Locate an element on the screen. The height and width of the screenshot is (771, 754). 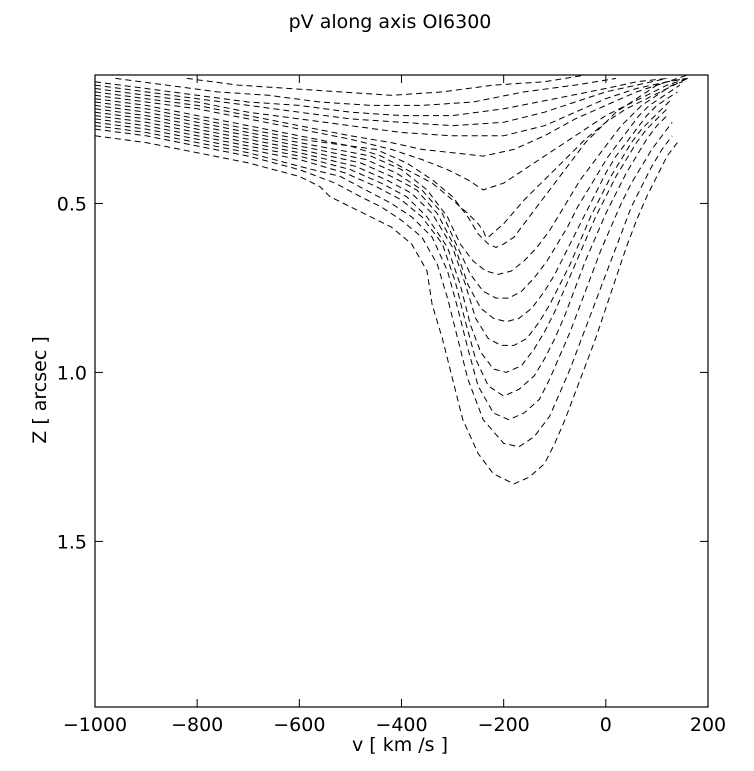
x-tick-label: −800 is located at coordinates (197, 725).